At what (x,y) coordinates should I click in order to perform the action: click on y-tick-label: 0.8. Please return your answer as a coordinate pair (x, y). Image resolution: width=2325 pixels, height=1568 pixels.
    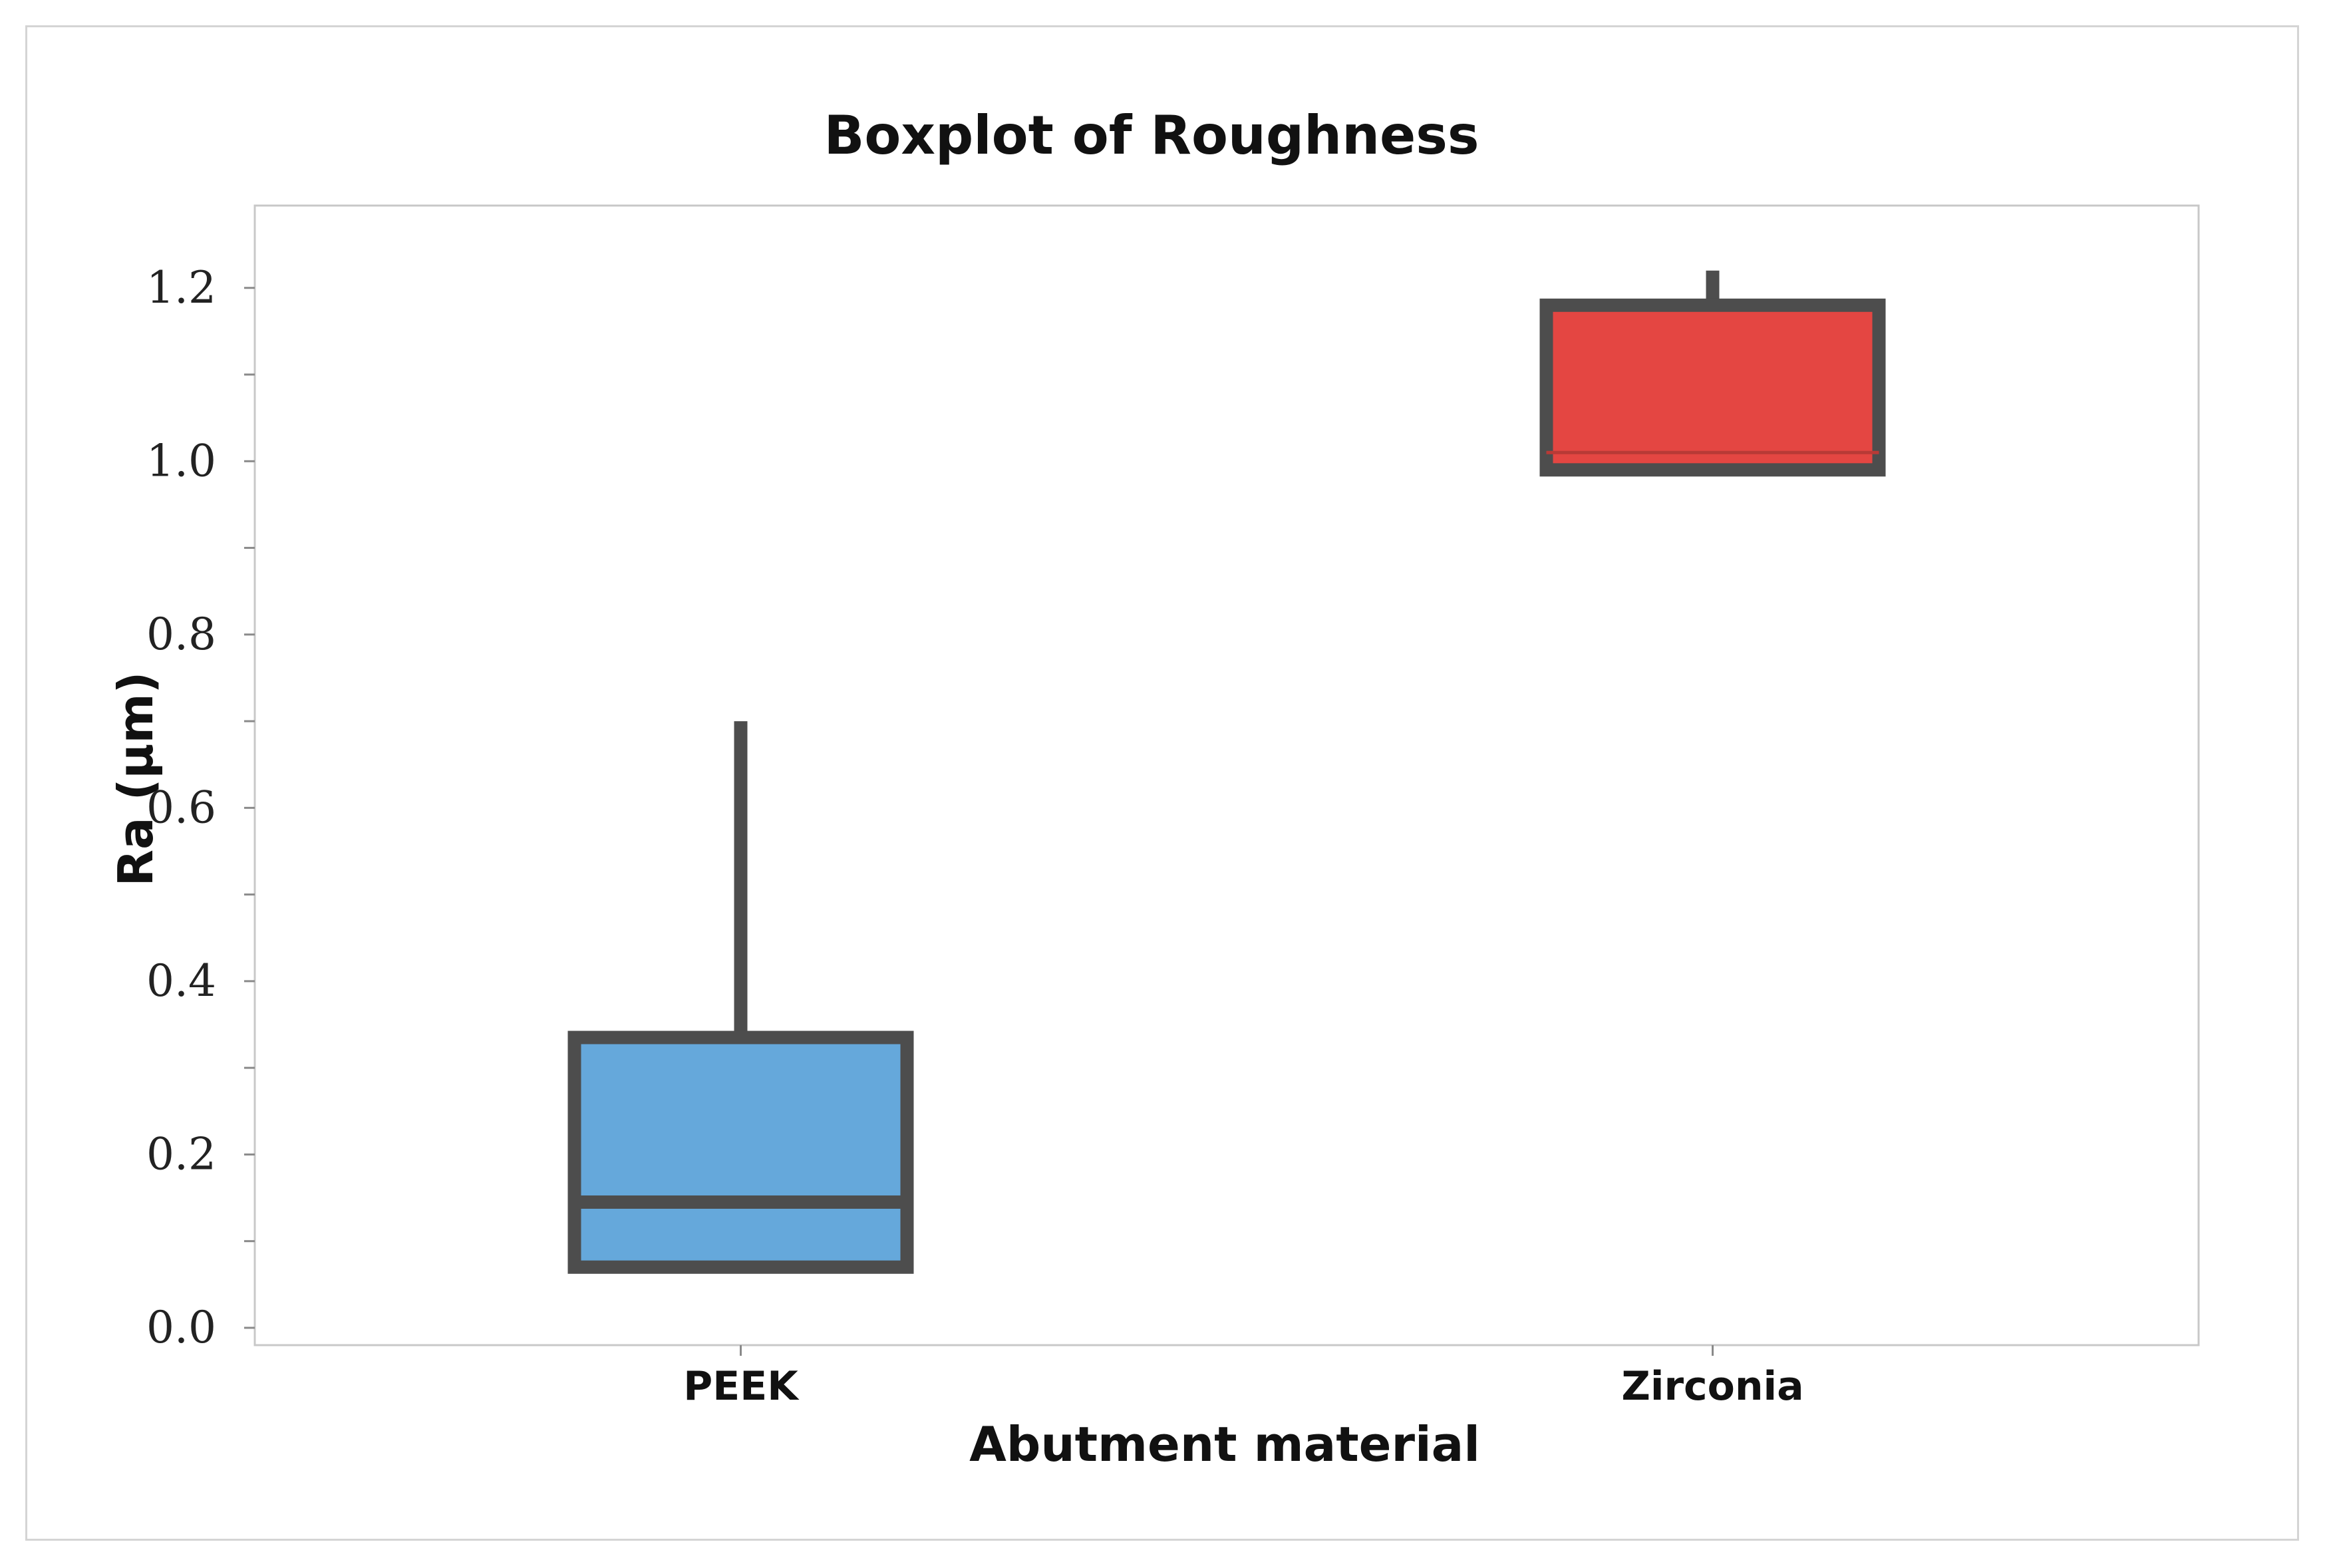
    Looking at the image, I should click on (181, 634).